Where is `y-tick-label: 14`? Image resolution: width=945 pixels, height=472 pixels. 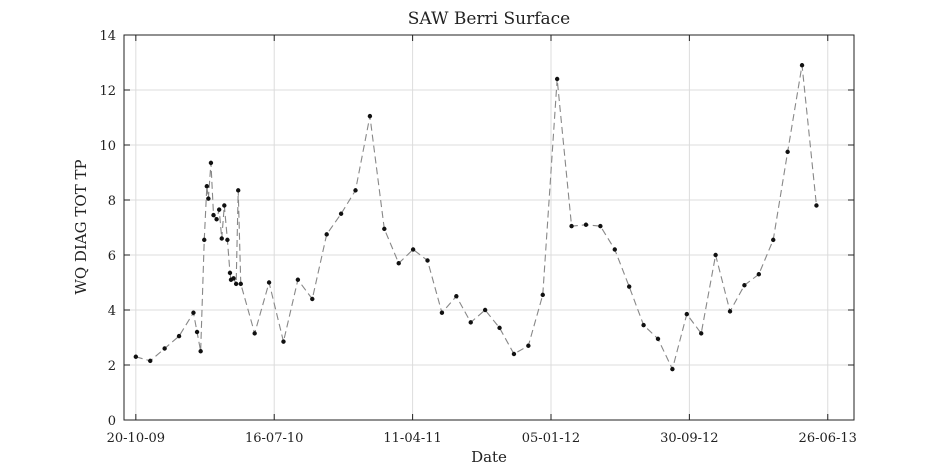
y-tick-label: 14 is located at coordinates (107, 36).